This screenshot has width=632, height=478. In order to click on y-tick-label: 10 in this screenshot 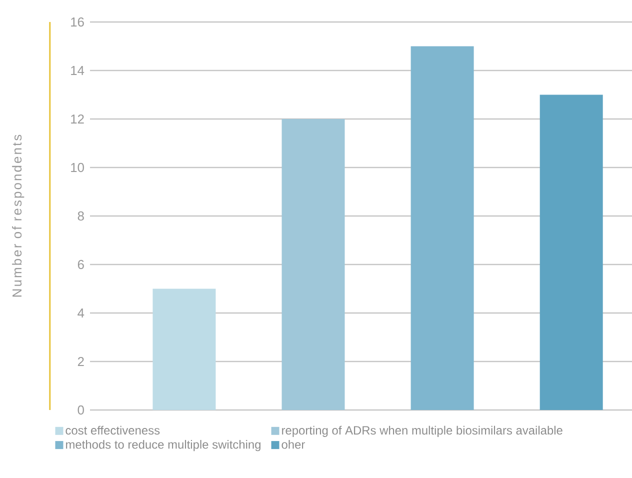, I will do `click(77, 167)`.